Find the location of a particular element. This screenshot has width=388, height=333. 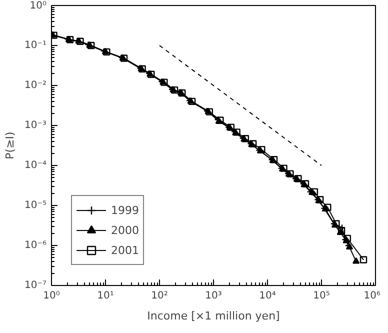

y-tick-label: 10⁻³ is located at coordinates (35, 125).